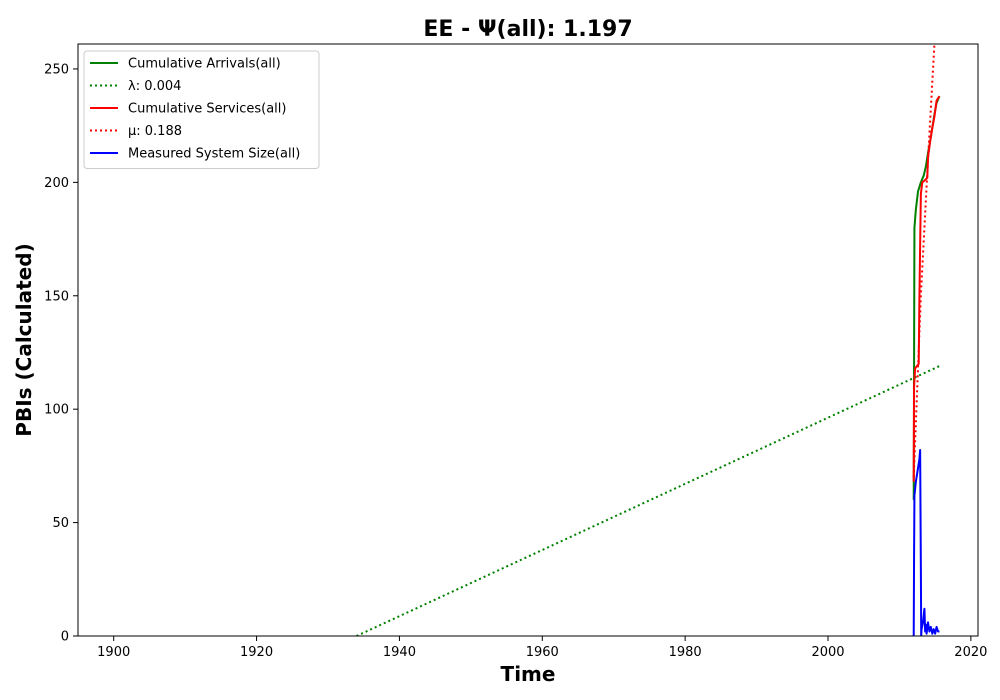 Image resolution: width=1000 pixels, height=700 pixels. Describe the element at coordinates (56, 183) in the screenshot. I see `y-tick-label: 200` at that location.